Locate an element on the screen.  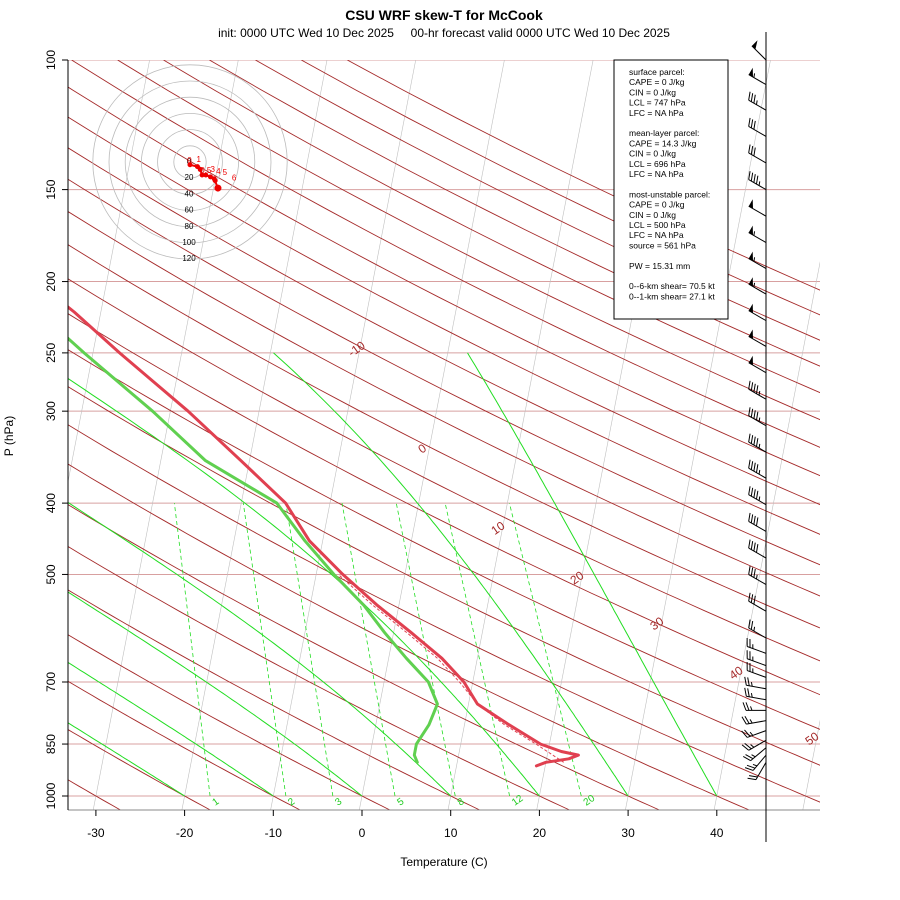
y-tick-label: 250 is located at coordinates (51, 353).